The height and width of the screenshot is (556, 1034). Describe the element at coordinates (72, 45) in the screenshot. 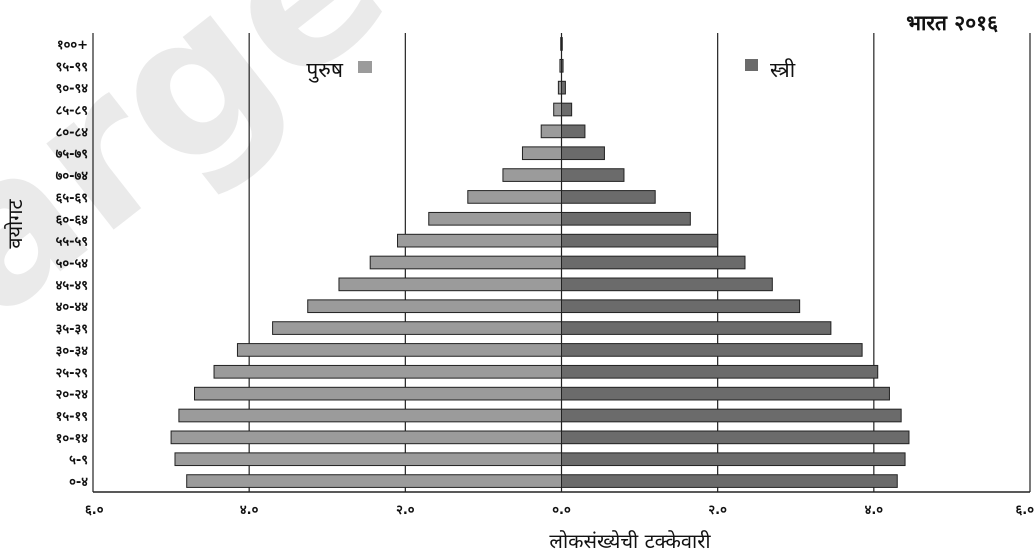

I see `y-tick-label-100+: १००+` at that location.